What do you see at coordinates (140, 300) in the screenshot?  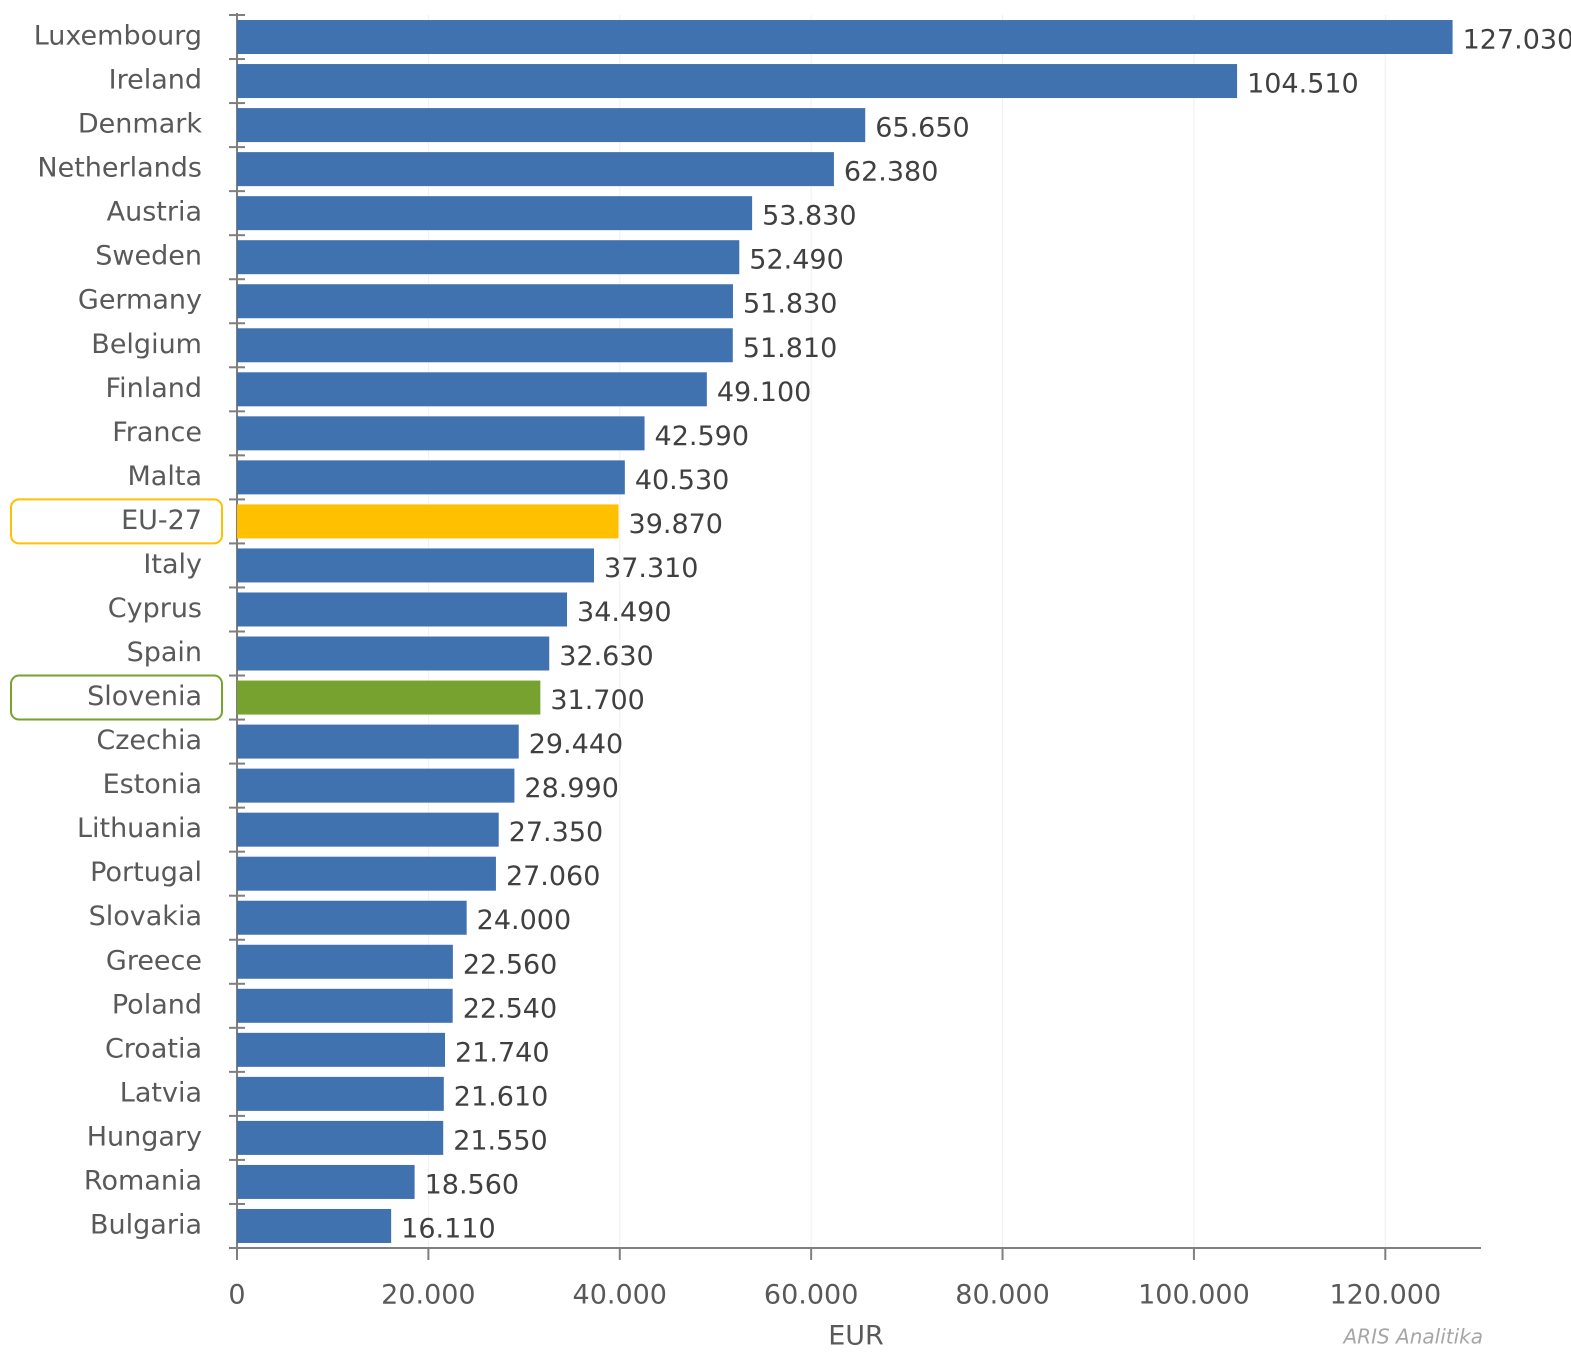 I see `y-tick-label: Germany` at bounding box center [140, 300].